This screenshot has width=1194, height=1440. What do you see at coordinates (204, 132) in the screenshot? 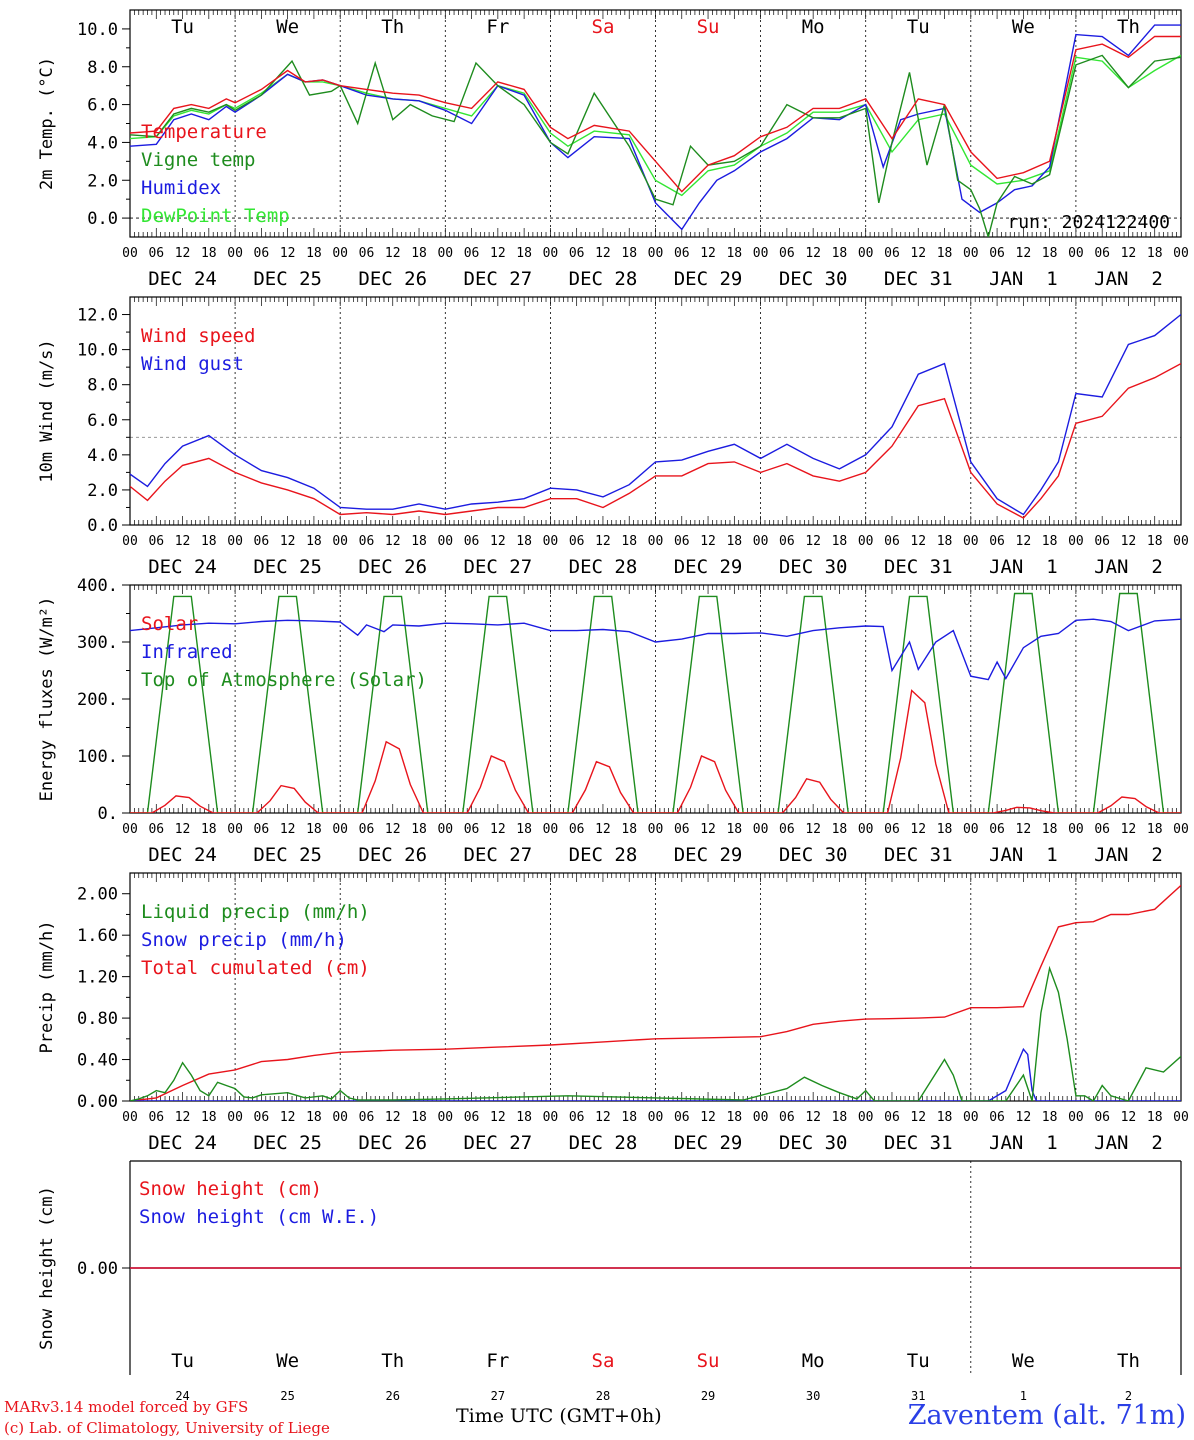
I see `legend-entry: Temperature` at bounding box center [204, 132].